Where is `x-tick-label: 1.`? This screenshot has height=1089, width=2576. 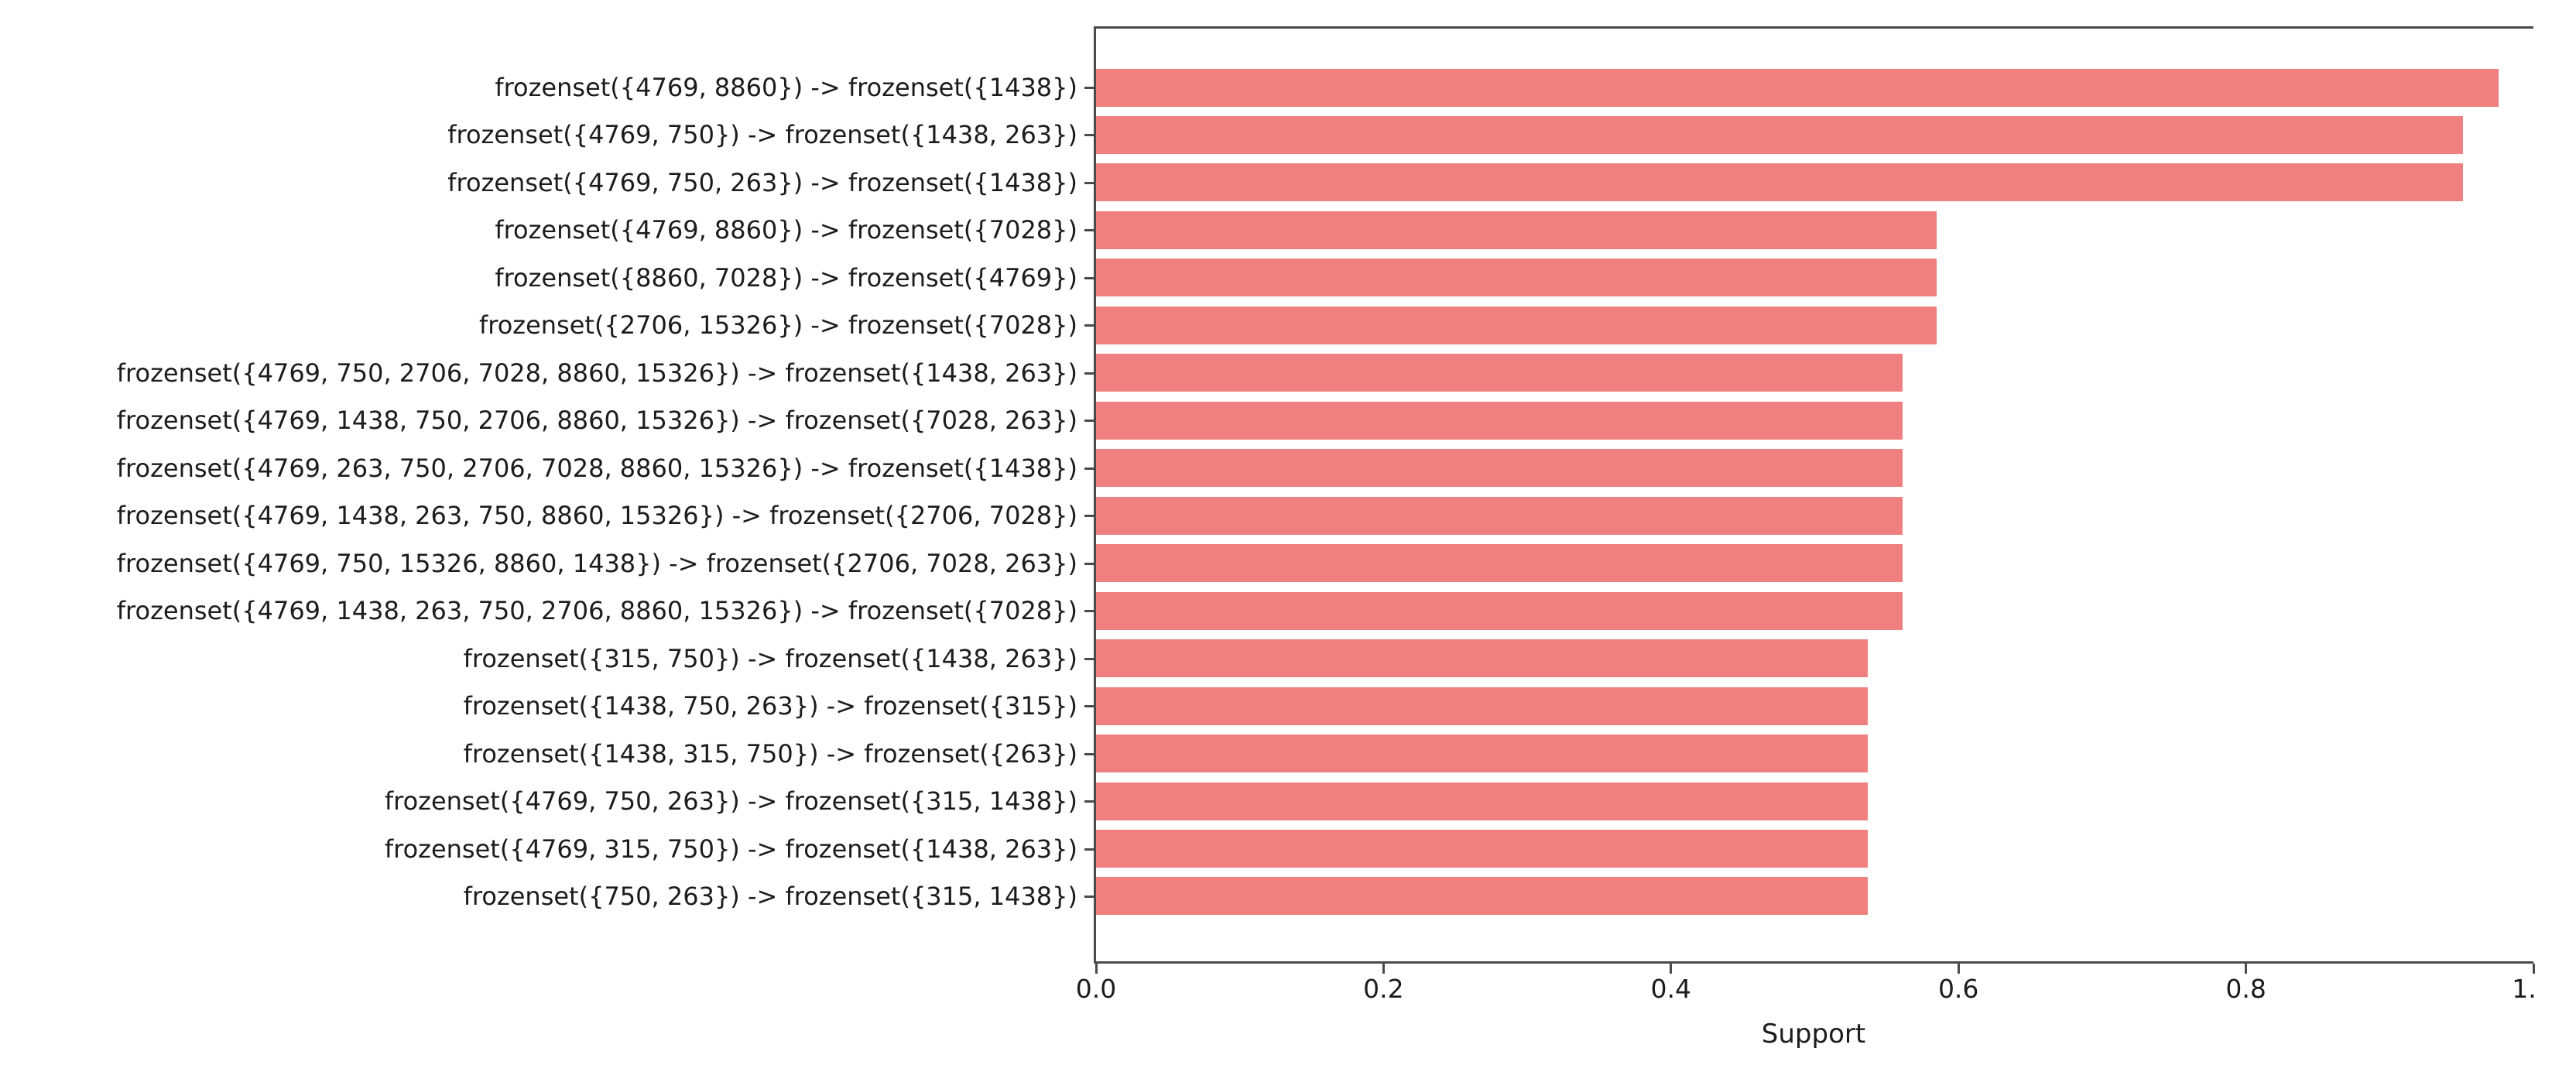
x-tick-label: 1. is located at coordinates (2524, 989).